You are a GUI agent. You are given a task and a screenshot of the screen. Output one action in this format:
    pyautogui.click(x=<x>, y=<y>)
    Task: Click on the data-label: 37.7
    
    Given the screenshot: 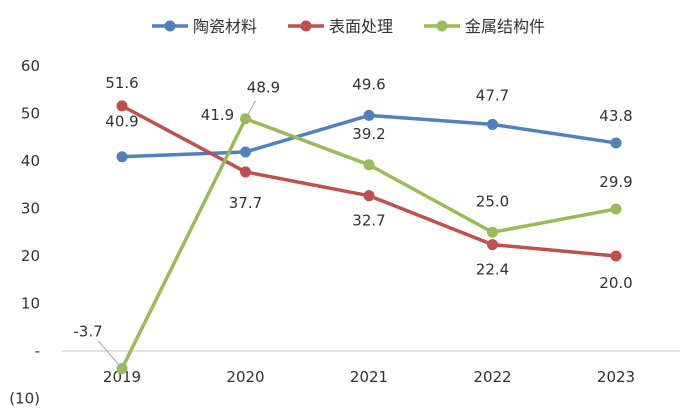 What is the action you would take?
    pyautogui.click(x=245, y=203)
    